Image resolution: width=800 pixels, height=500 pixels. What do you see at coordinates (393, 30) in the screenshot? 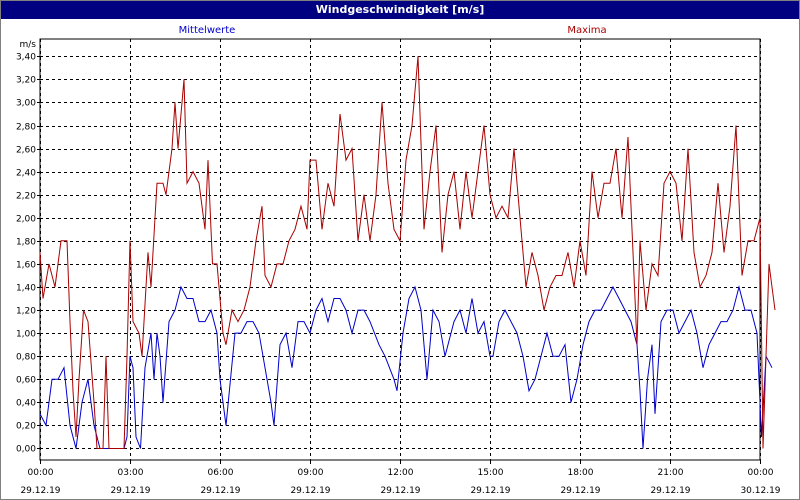
I see `legend: Mittelwerte Maxima` at bounding box center [393, 30].